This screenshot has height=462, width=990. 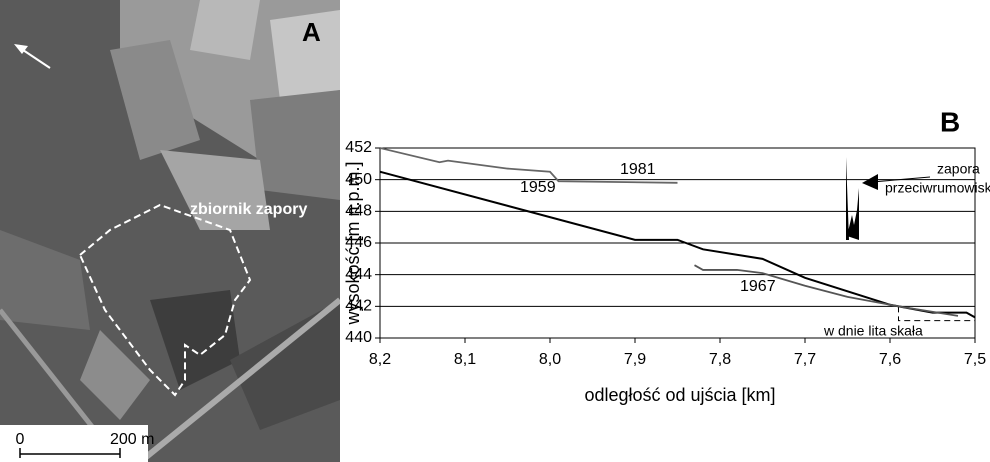 I want to click on y-tick-label: 444, so click(x=358, y=274).